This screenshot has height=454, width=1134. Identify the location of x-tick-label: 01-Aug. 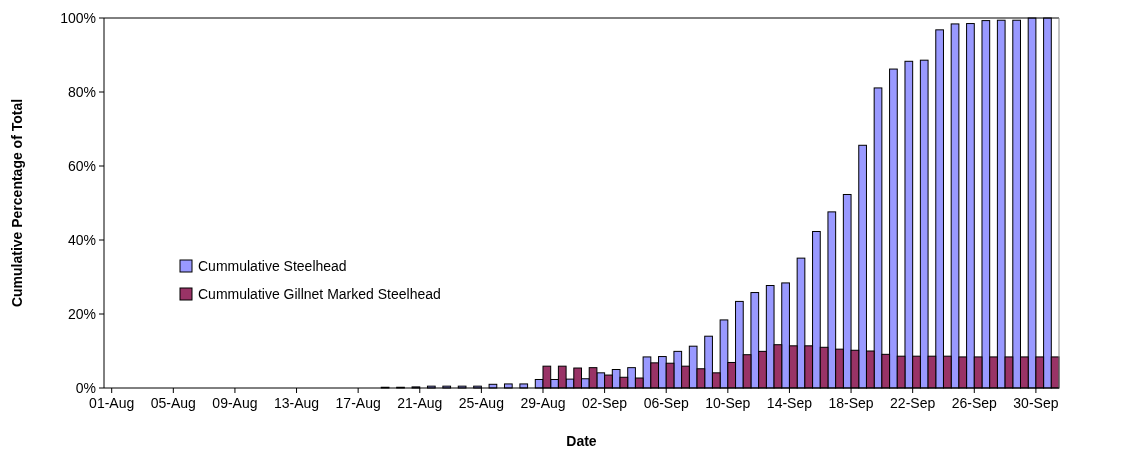
(112, 403).